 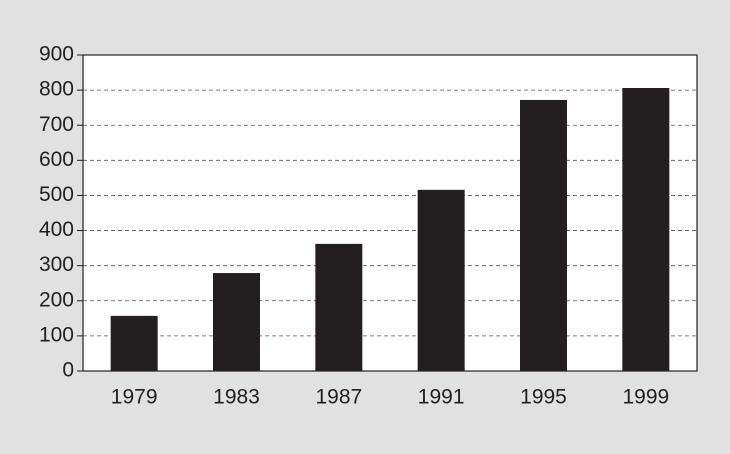 I want to click on x-tick-label: 1987, so click(x=338, y=397).